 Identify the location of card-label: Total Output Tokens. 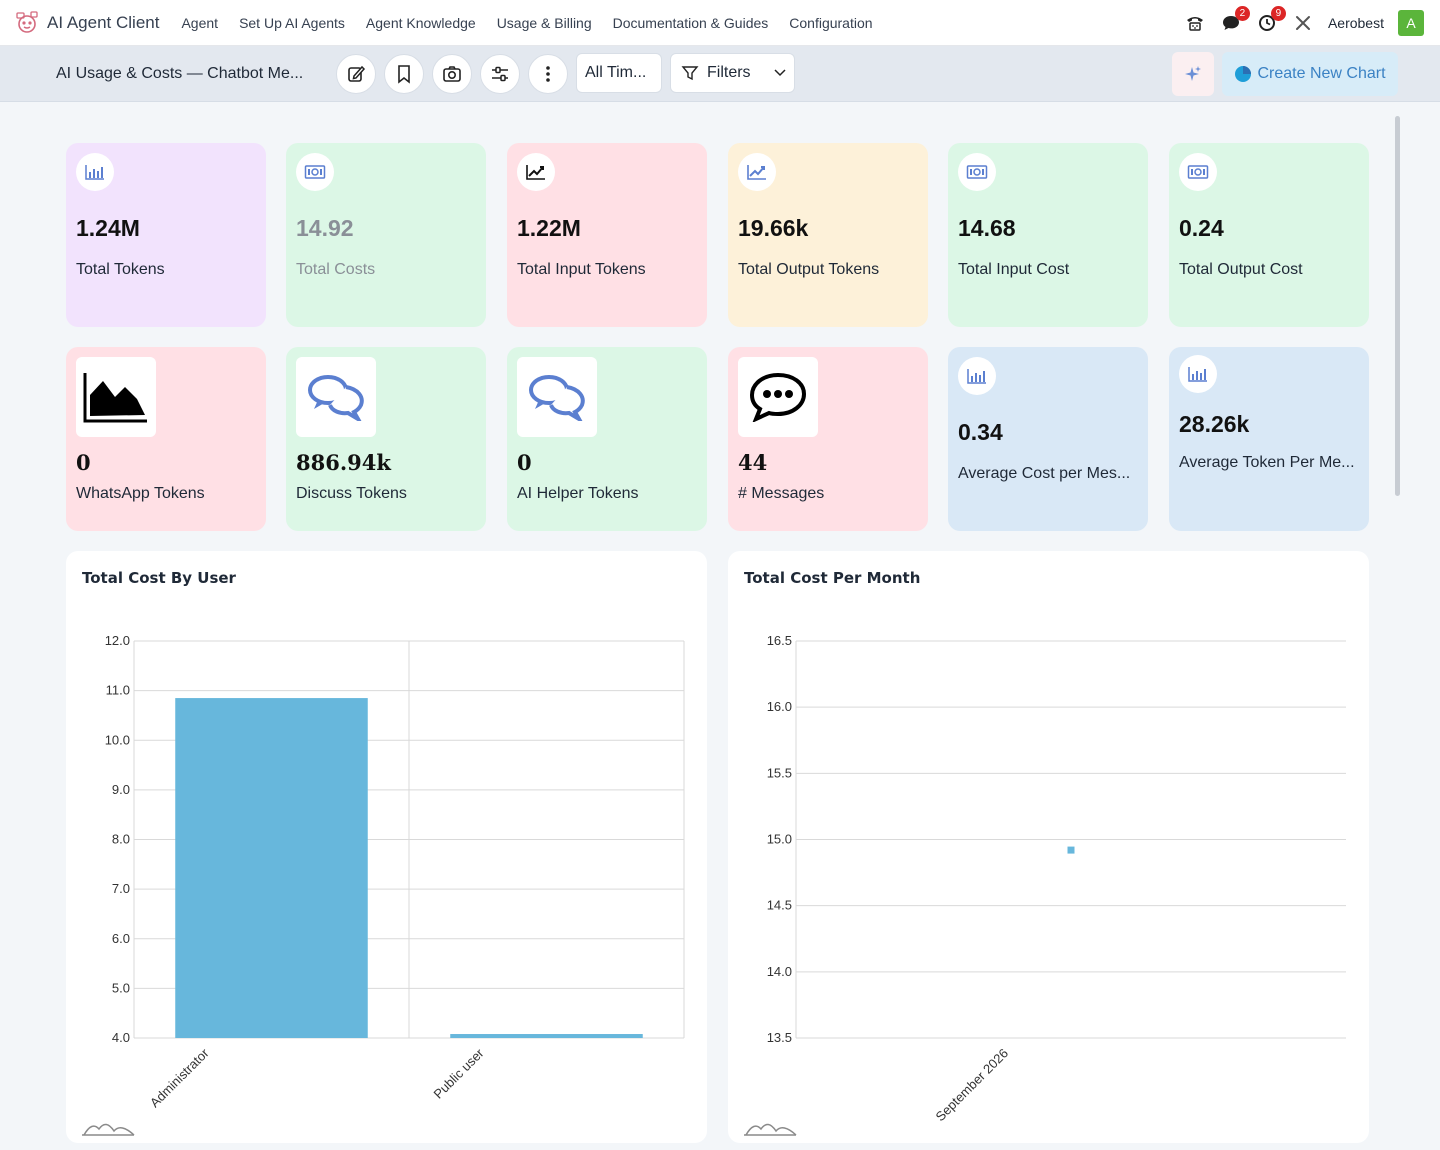
(809, 269).